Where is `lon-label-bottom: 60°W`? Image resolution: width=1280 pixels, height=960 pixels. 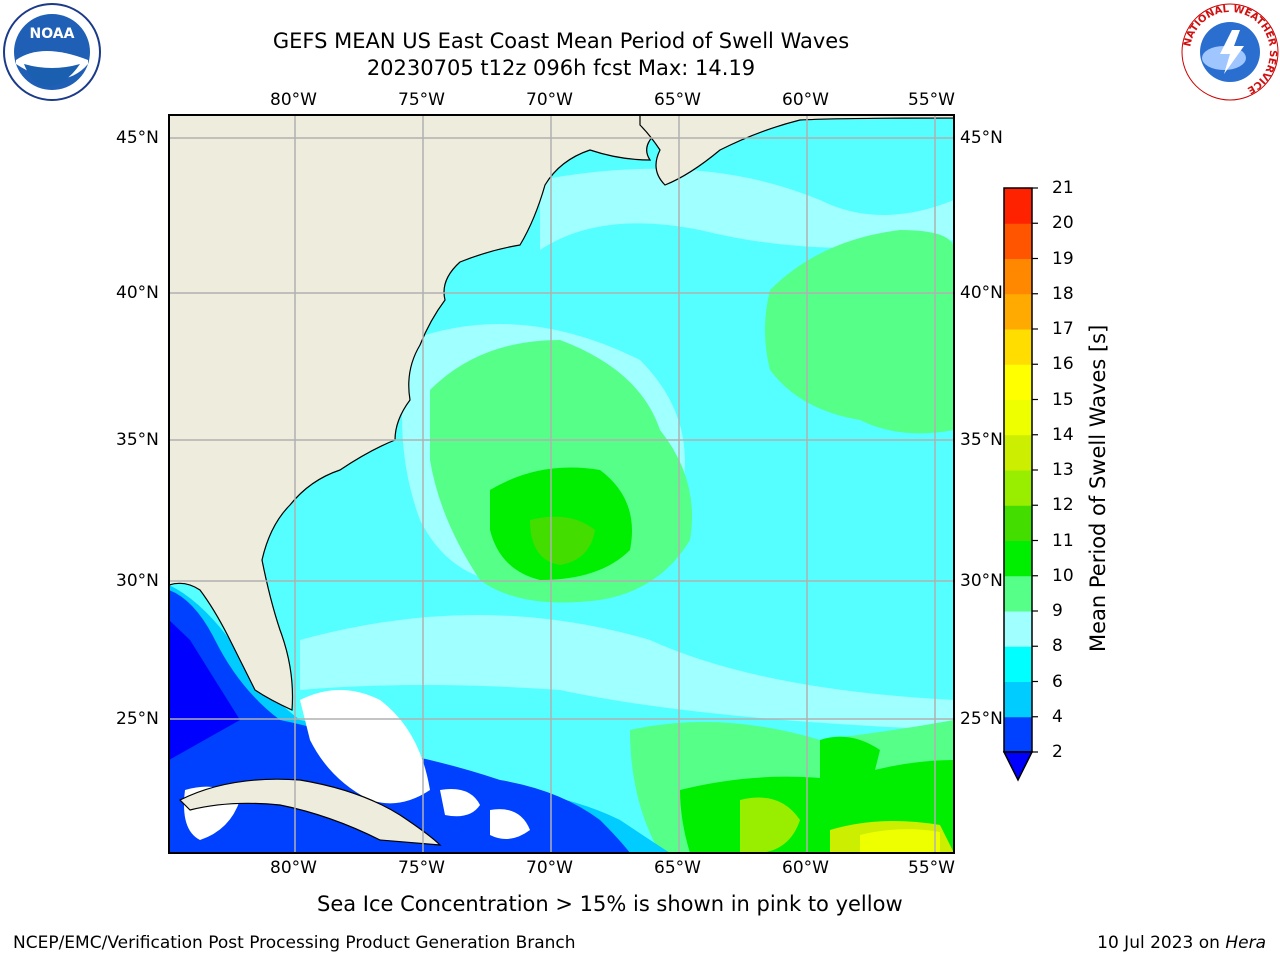
lon-label-bottom: 60°W is located at coordinates (805, 868).